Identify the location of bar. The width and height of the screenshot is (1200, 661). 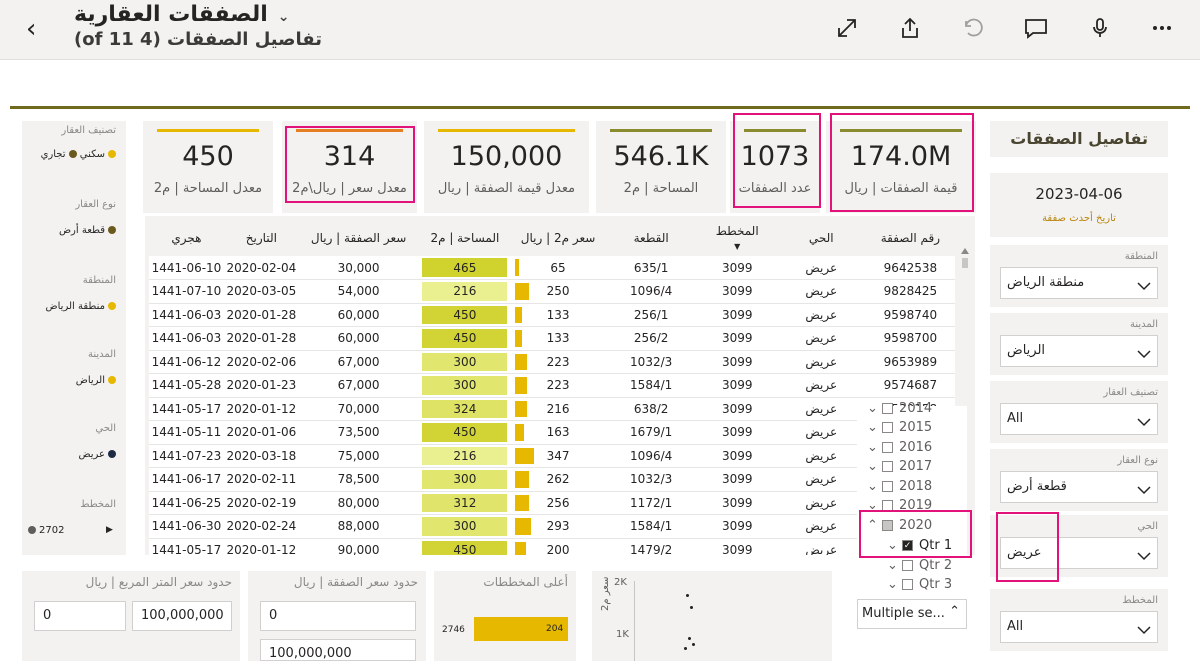
(521, 629).